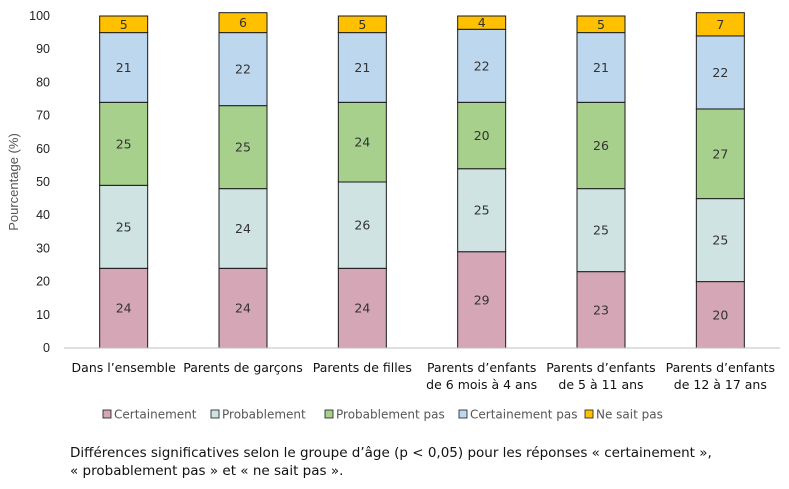  I want to click on y-axis-label: Pourcentage (%), so click(13, 182).